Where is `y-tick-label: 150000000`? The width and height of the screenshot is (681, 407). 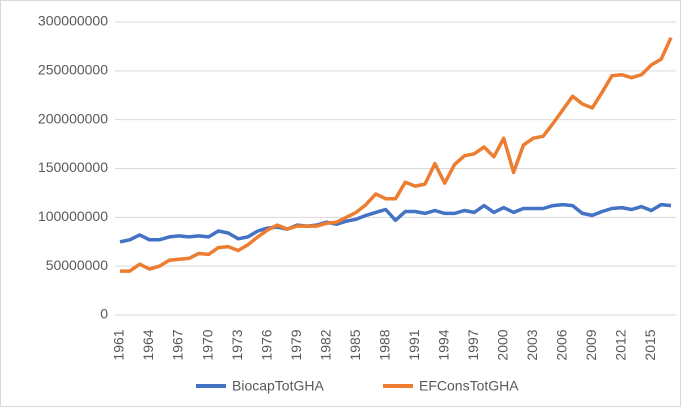
y-tick-label: 150000000 is located at coordinates (73, 167).